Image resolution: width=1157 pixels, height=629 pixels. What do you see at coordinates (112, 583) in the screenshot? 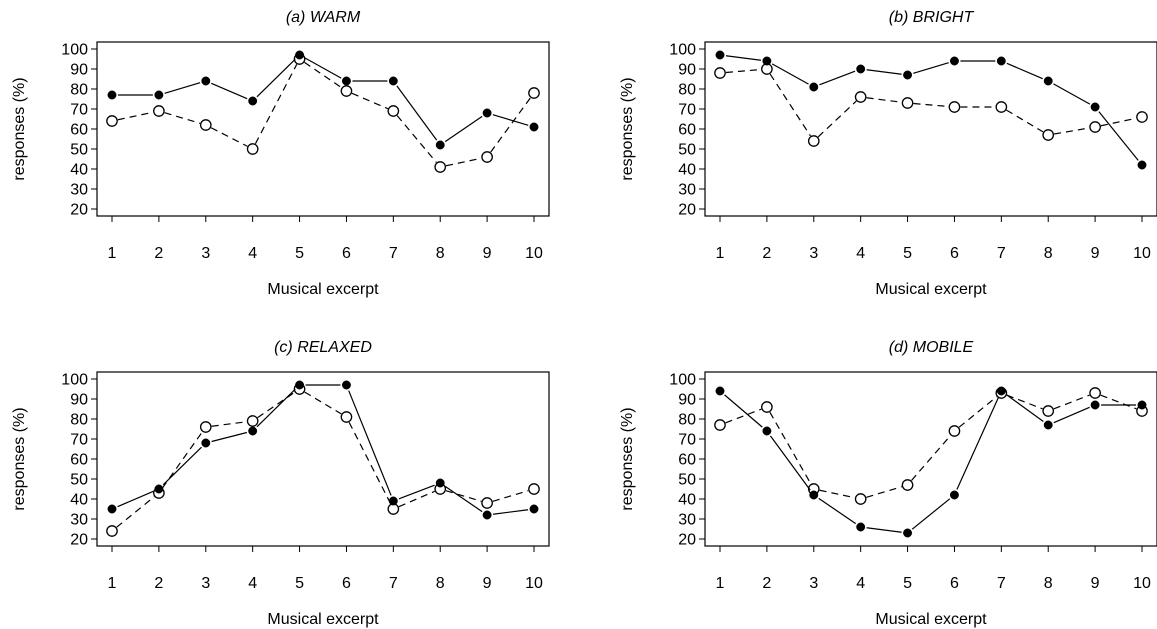
I see `x-tick-label: 1` at bounding box center [112, 583].